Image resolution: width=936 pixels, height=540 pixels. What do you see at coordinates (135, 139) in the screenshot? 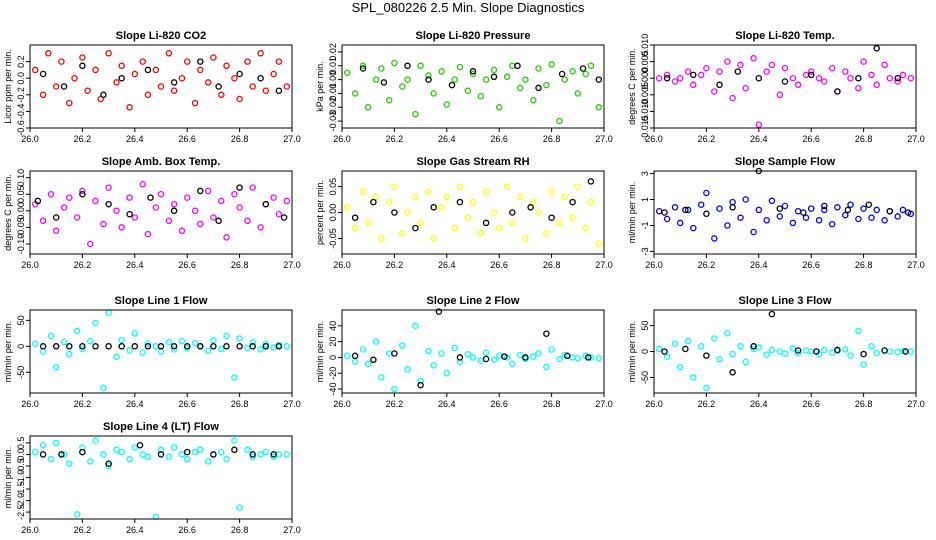
I see `x-tick-label: 26.4` at bounding box center [135, 139].